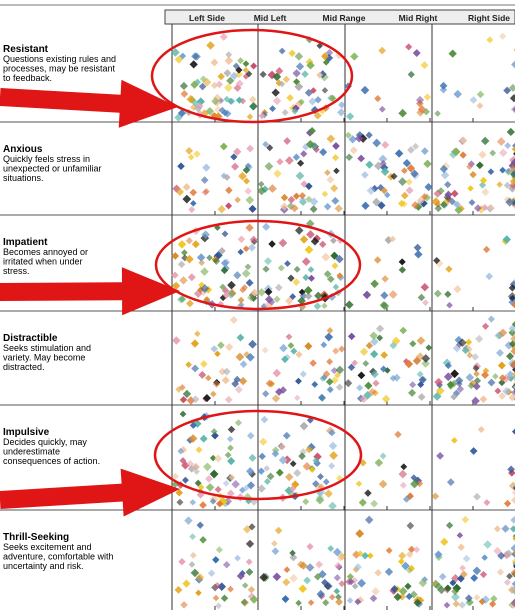 This screenshot has height=610, width=515. What do you see at coordinates (26, 432) in the screenshot?
I see `row-title: Impulsive` at bounding box center [26, 432].